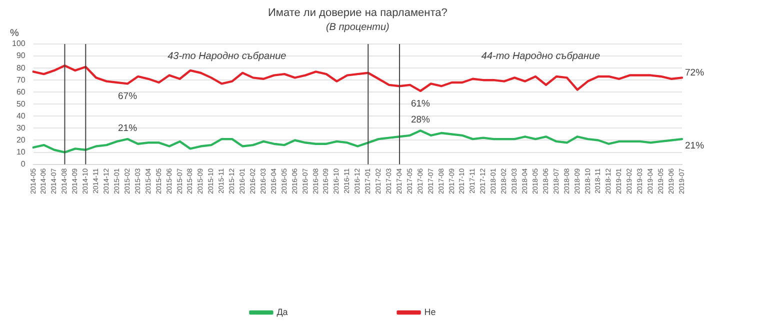  Describe the element at coordinates (21, 115) in the screenshot. I see `y-tick-label: 40` at that location.